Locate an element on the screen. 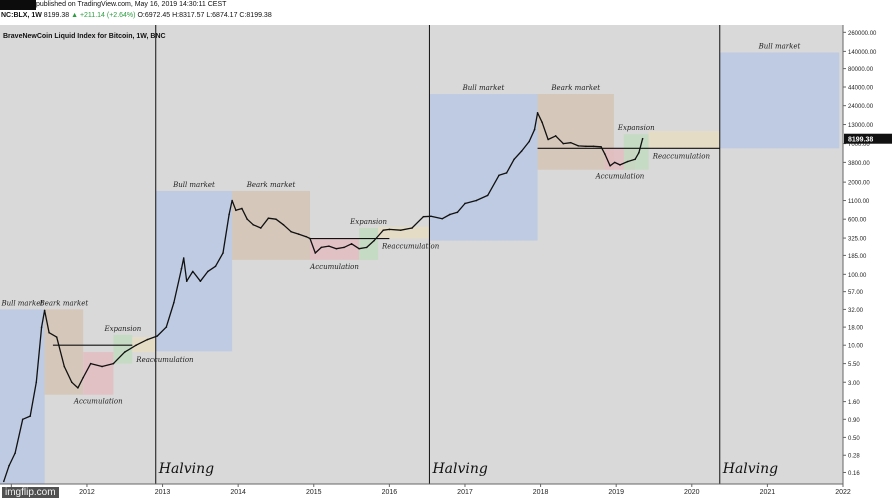 The height and width of the screenshot is (500, 892). phase-label-8: Expansion is located at coordinates (368, 222).